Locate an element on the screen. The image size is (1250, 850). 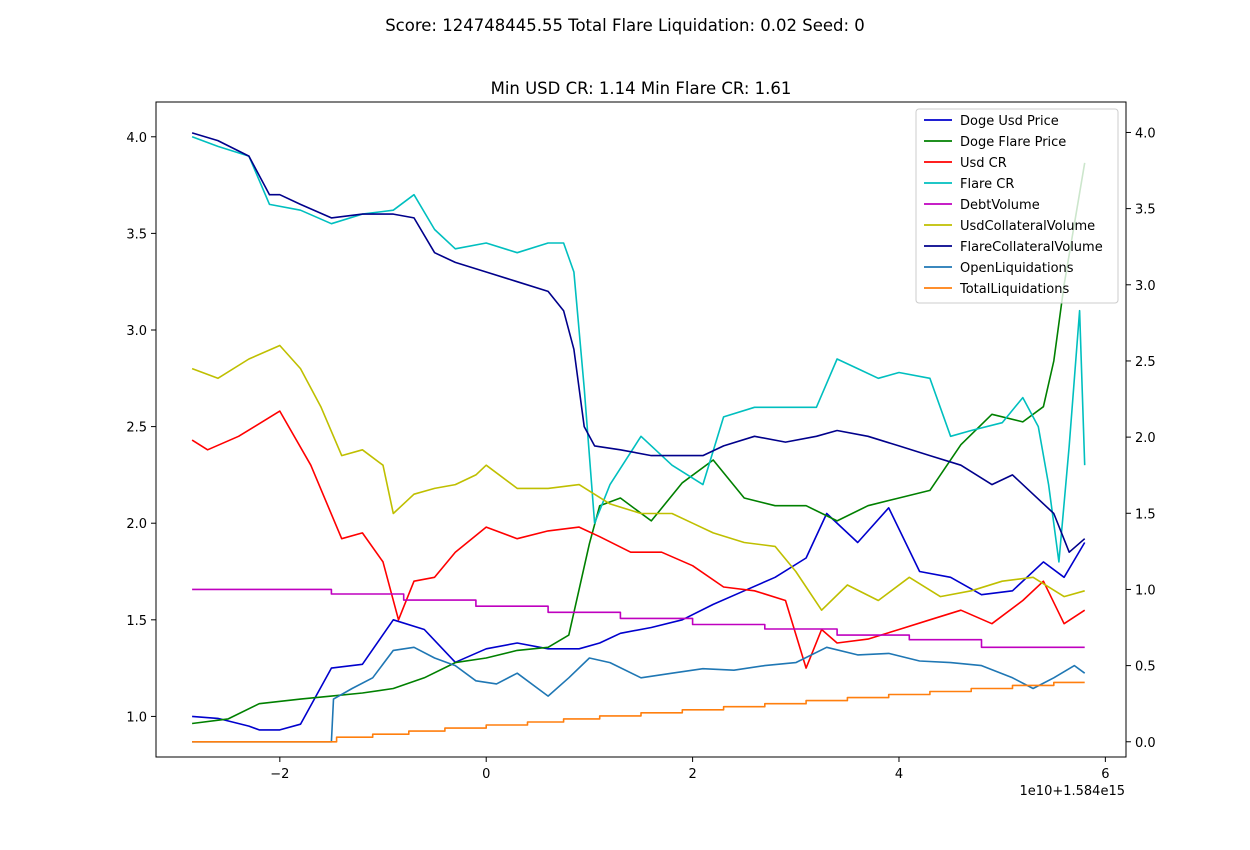
legend-label-5: UsdCollateralVolume is located at coordinates (1027, 226).